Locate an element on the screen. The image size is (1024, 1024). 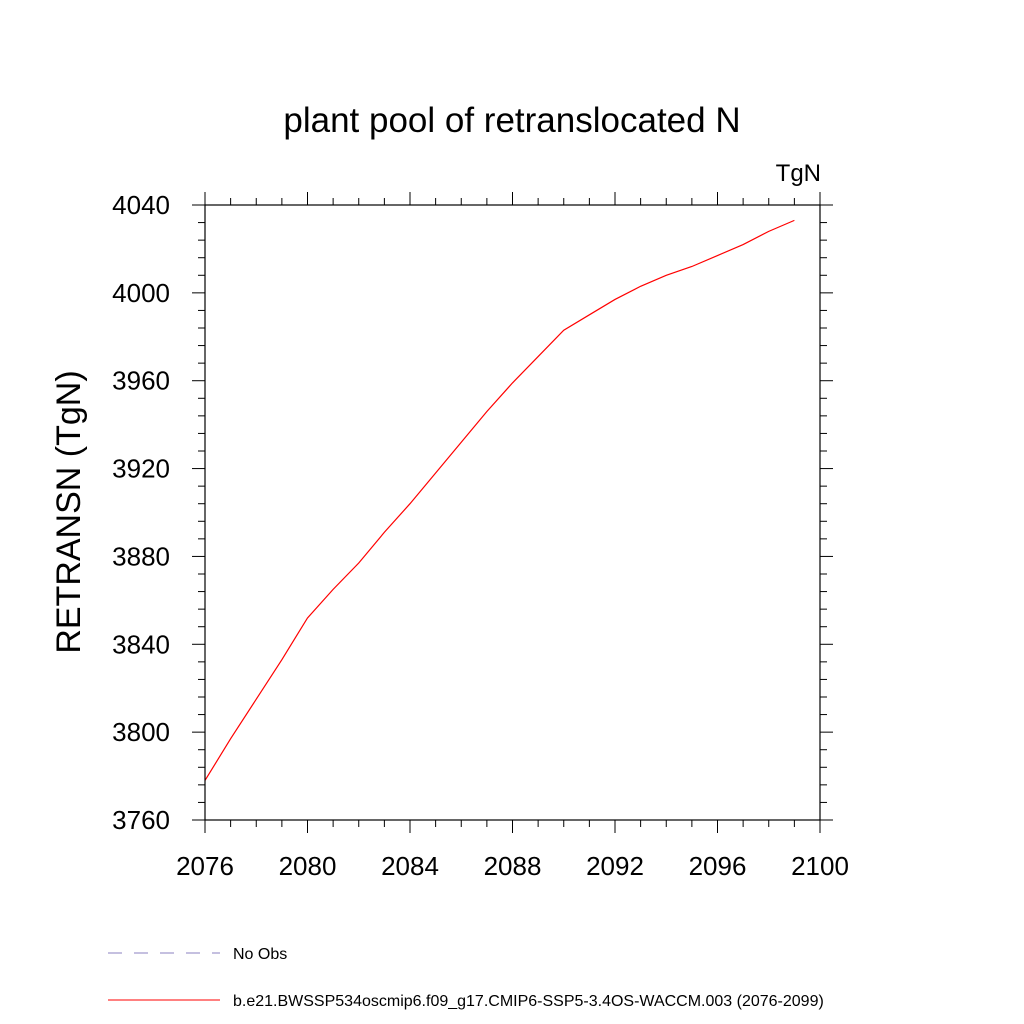
y-tick-label: 3960 is located at coordinates (141, 381).